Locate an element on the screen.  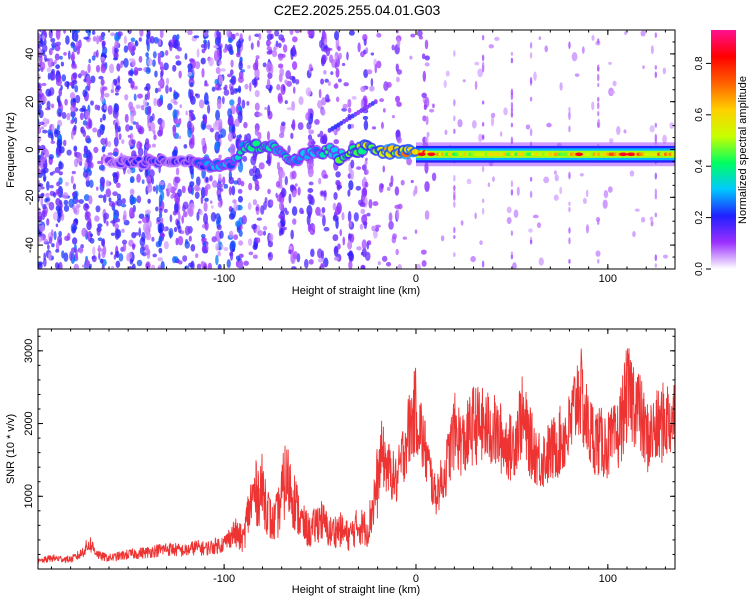
y-tick-label: 2000 is located at coordinates (29, 423).